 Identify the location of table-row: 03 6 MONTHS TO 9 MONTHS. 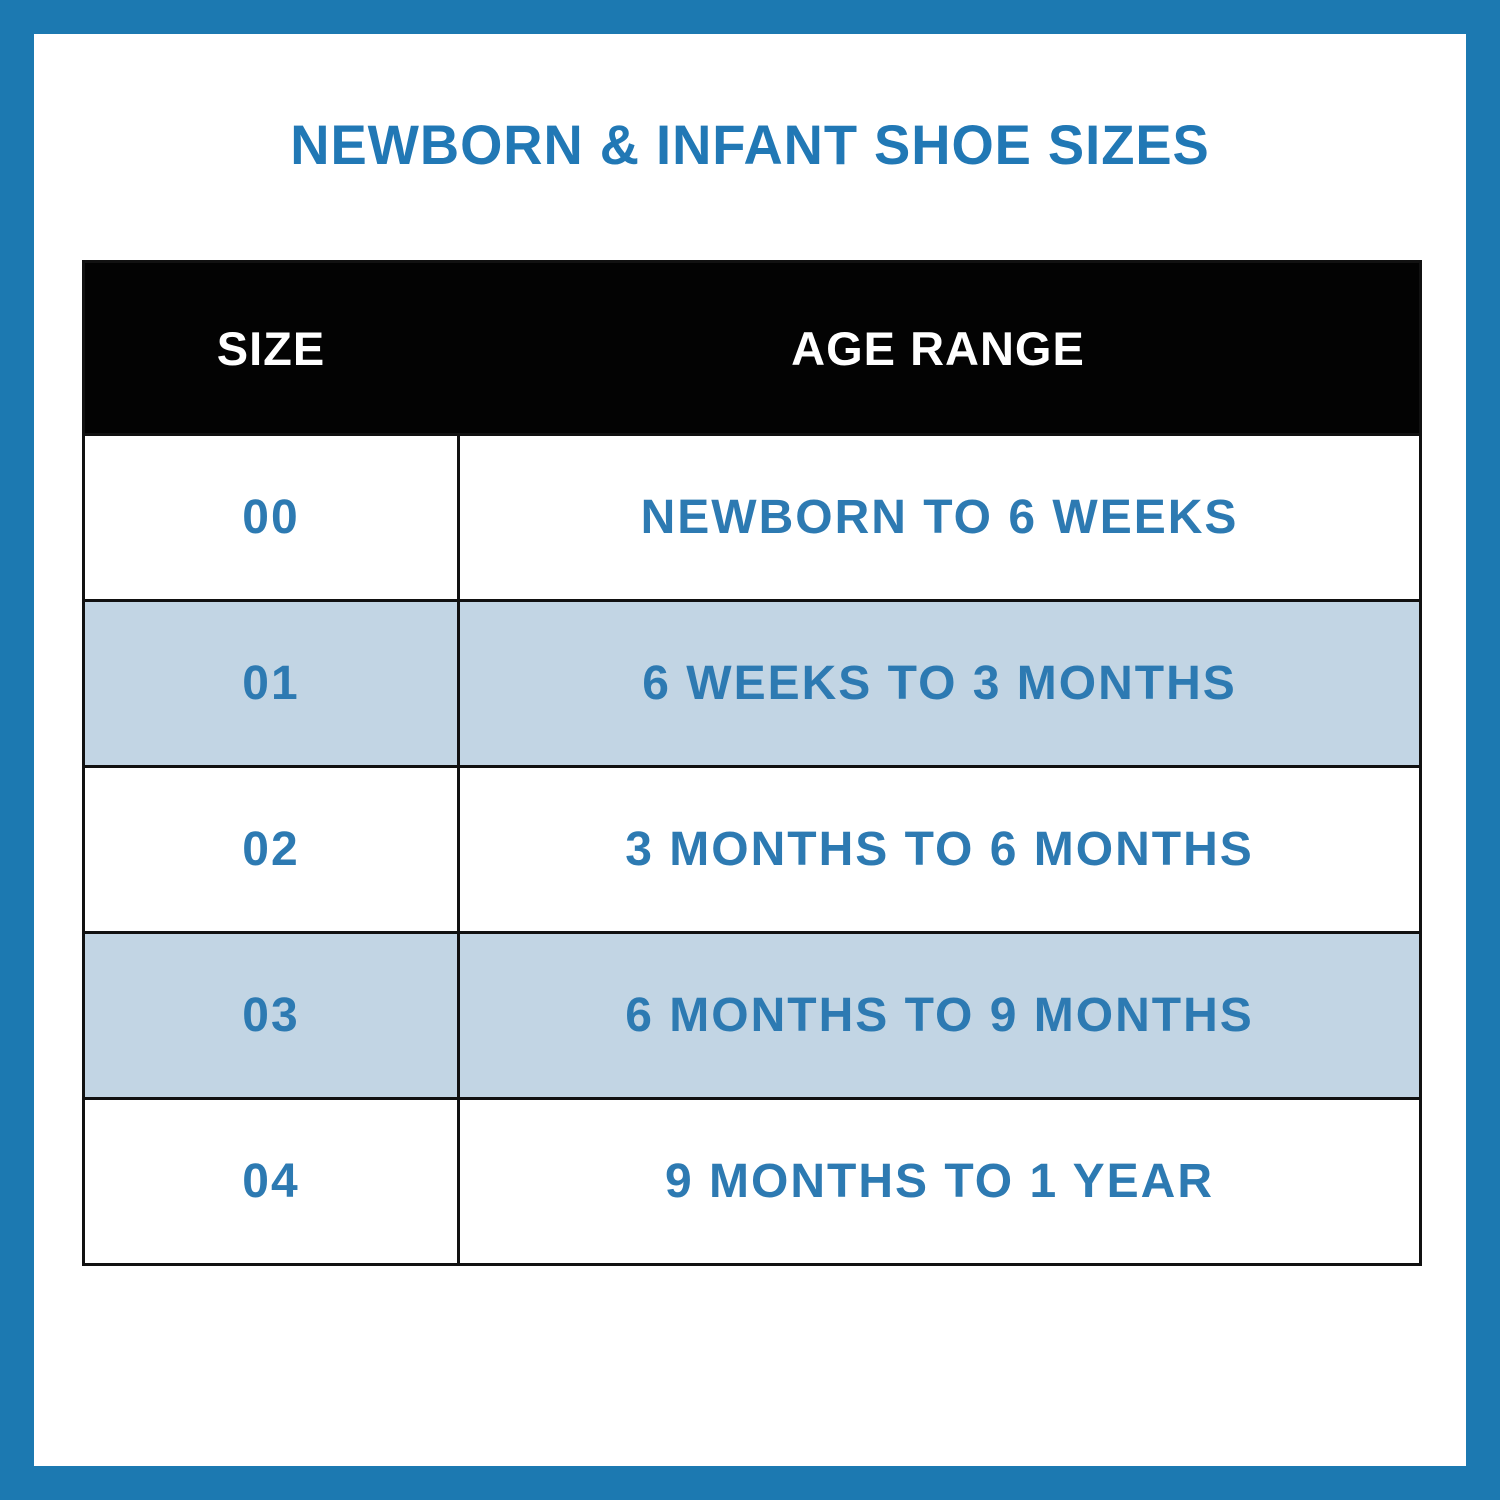
(752, 1014).